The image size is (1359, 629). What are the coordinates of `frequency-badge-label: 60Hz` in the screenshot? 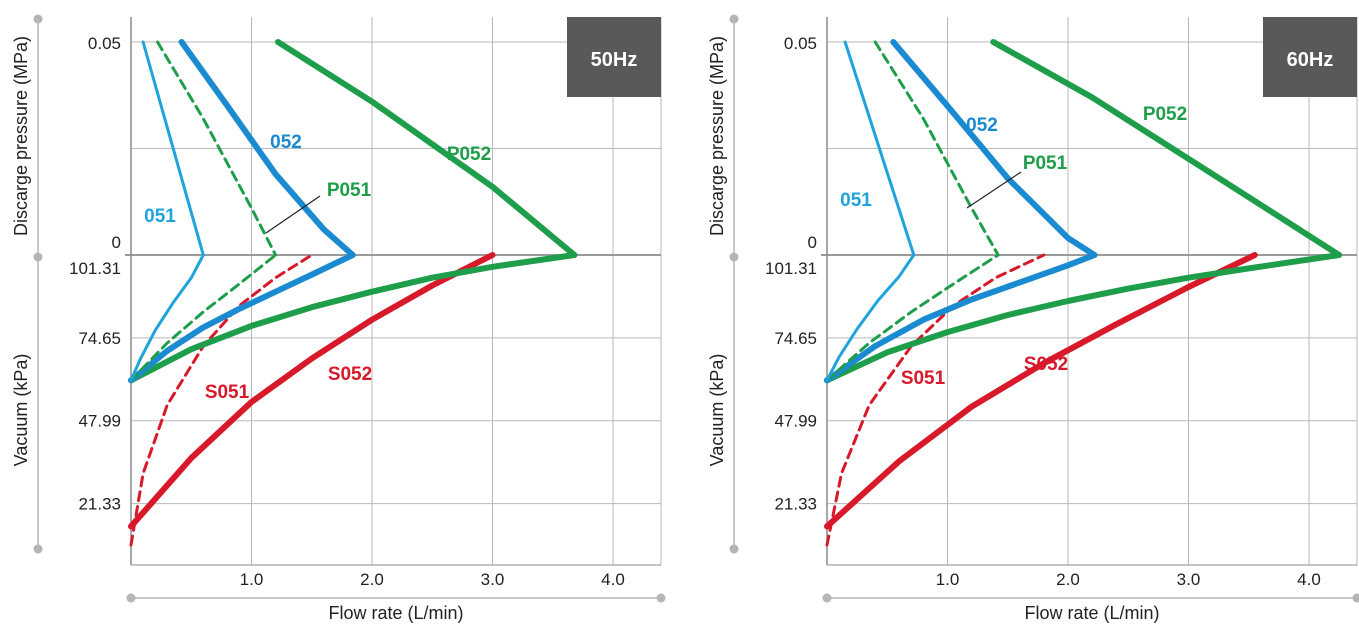 It's located at (1310, 60).